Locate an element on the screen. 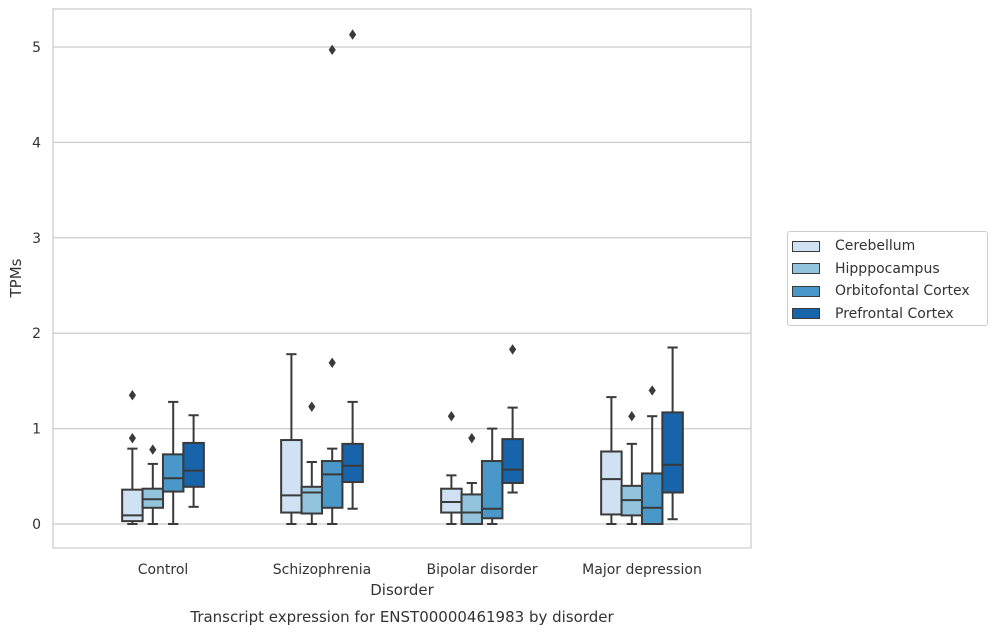 The width and height of the screenshot is (999, 634). legend-item: Orbitofontal Cortex is located at coordinates (889, 291).